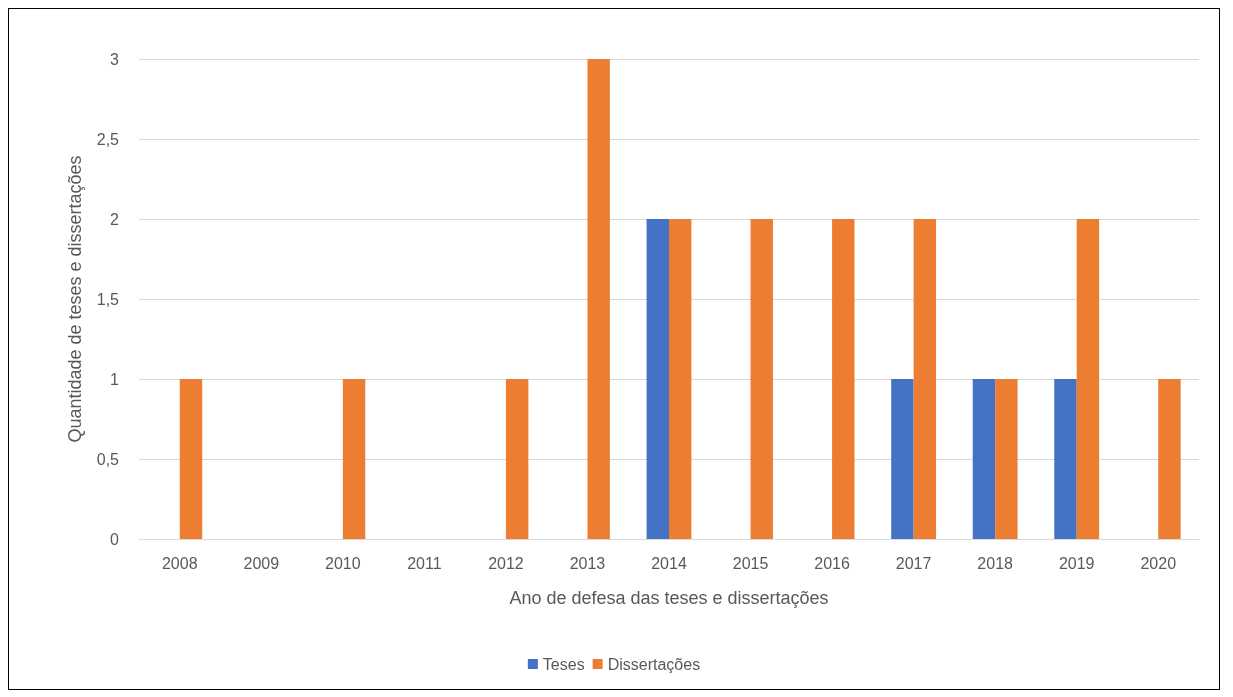 This screenshot has width=1233, height=697. Describe the element at coordinates (563, 664) in the screenshot. I see `legend-label: Teses` at that location.